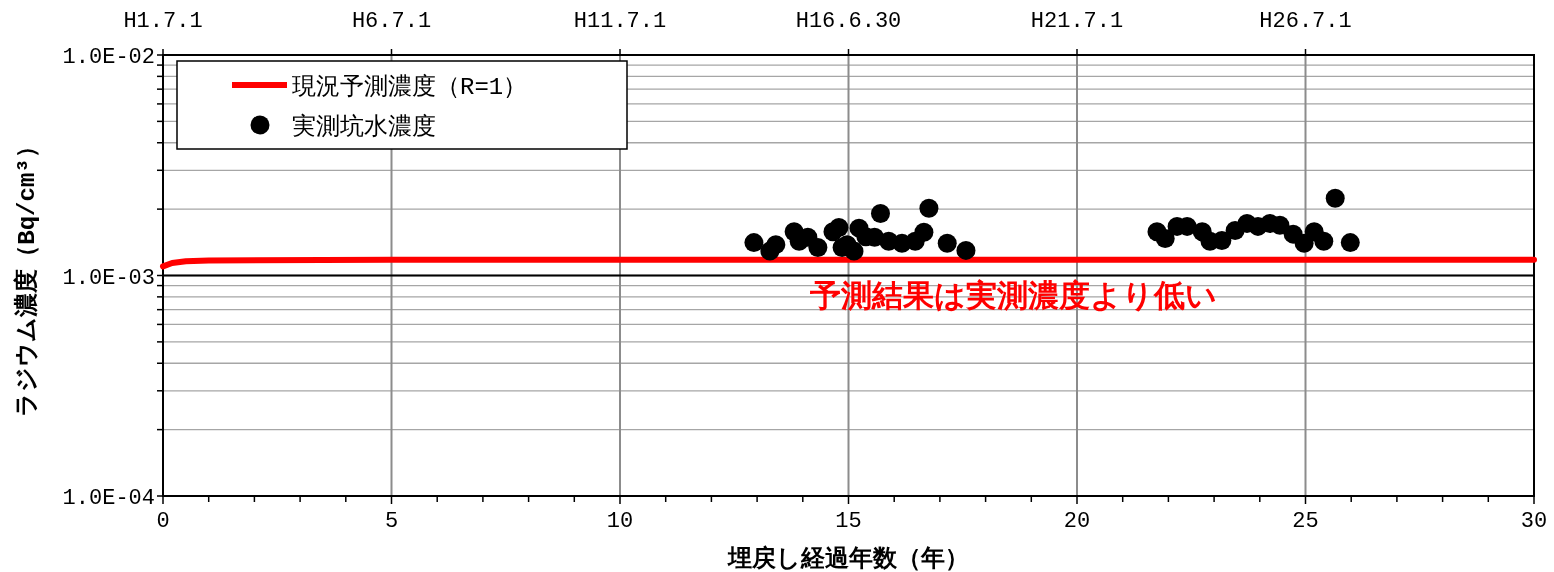  What do you see at coordinates (163, 21) in the screenshot?
I see `text: H1.7.1` at bounding box center [163, 21].